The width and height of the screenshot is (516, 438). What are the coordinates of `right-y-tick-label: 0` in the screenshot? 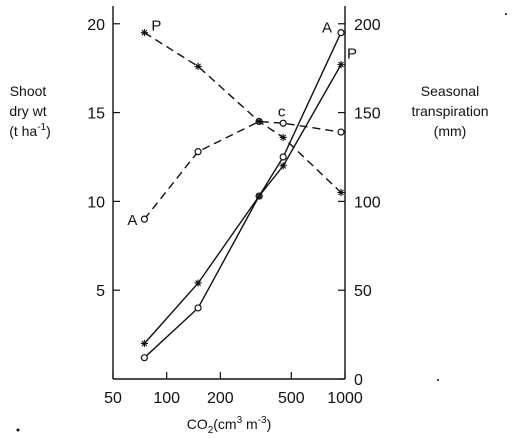 It's located at (358, 380).